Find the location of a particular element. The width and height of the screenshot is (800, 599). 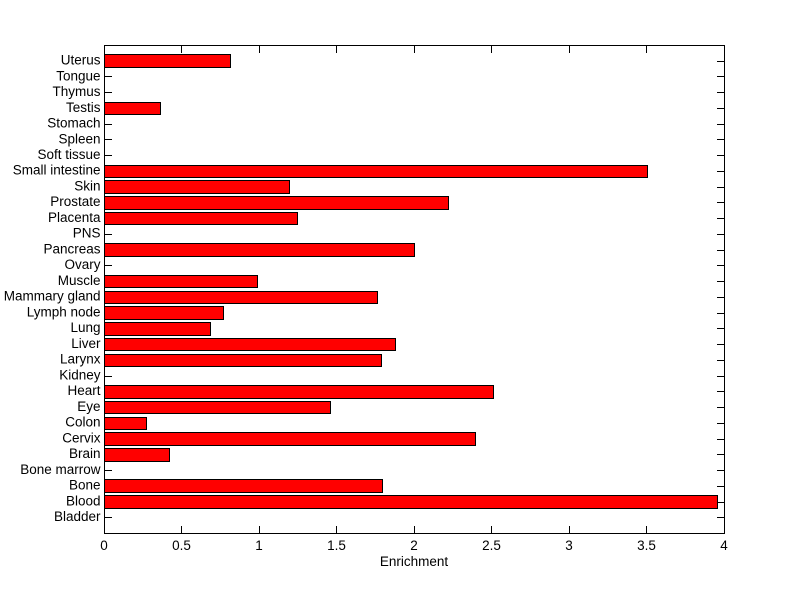

svg-text: 2.5 is located at coordinates (491, 545).